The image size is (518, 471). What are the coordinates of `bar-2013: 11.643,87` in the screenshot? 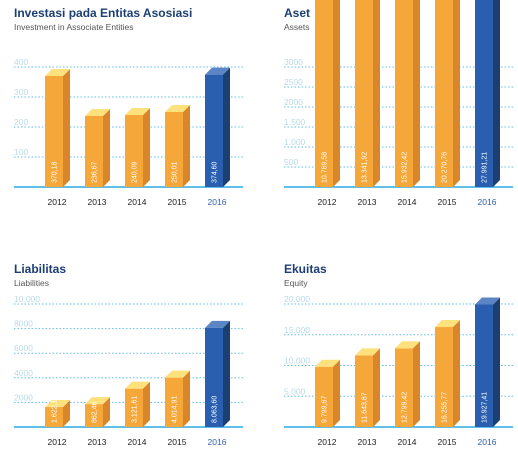 It's located at (367, 387).